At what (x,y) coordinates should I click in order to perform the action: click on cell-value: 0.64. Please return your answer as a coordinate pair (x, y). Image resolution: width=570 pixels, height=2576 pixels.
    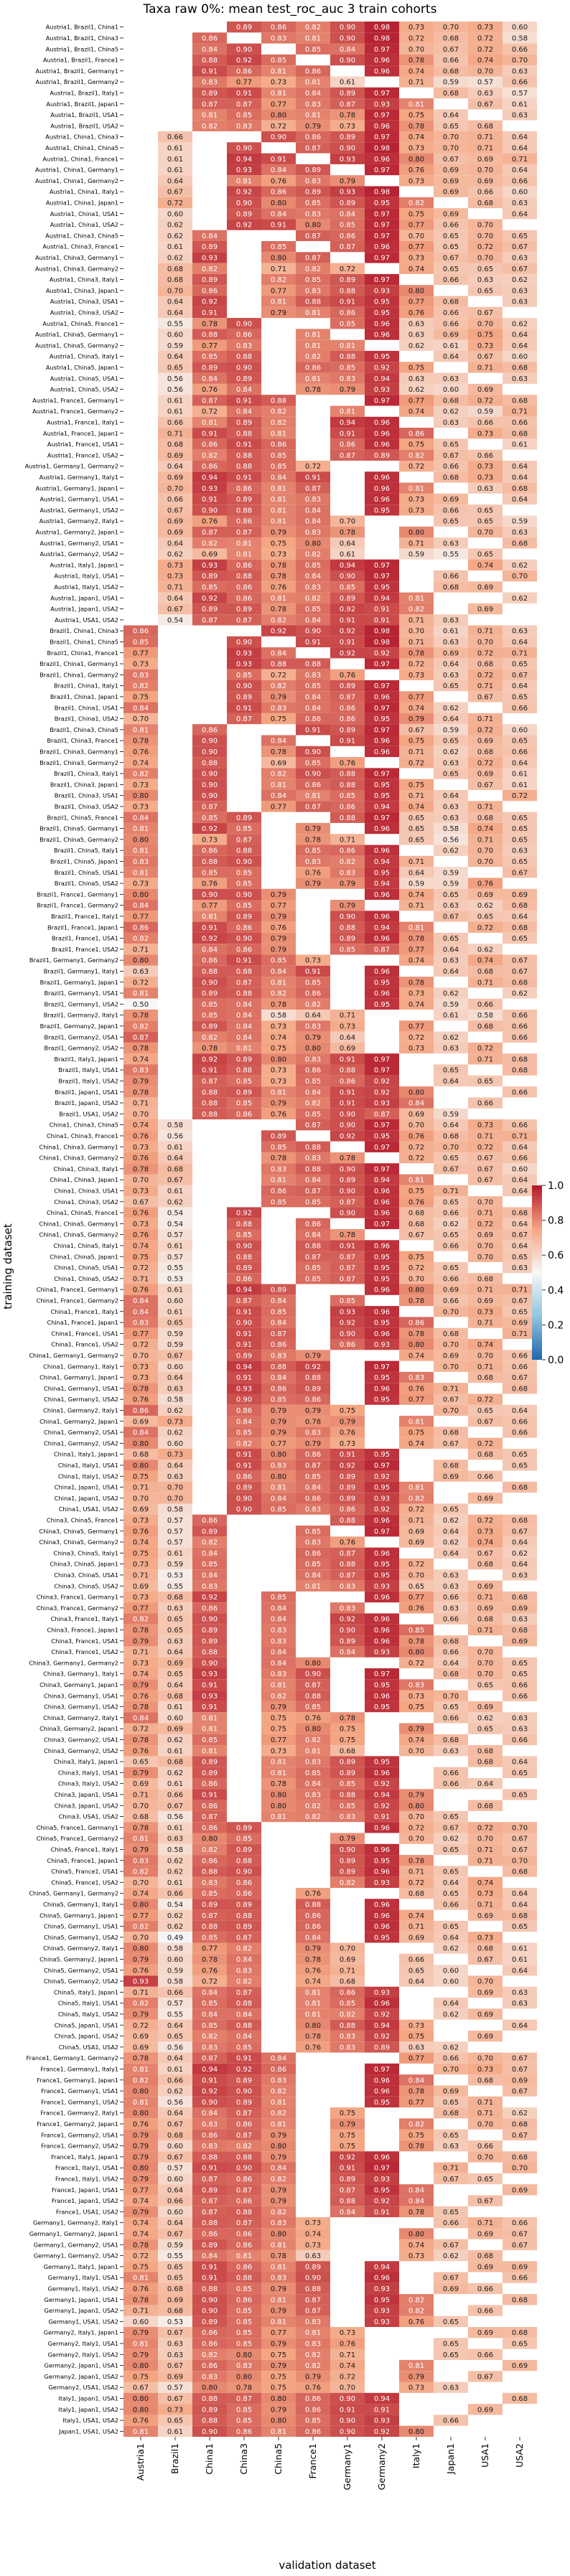
    Looking at the image, I should click on (520, 1191).